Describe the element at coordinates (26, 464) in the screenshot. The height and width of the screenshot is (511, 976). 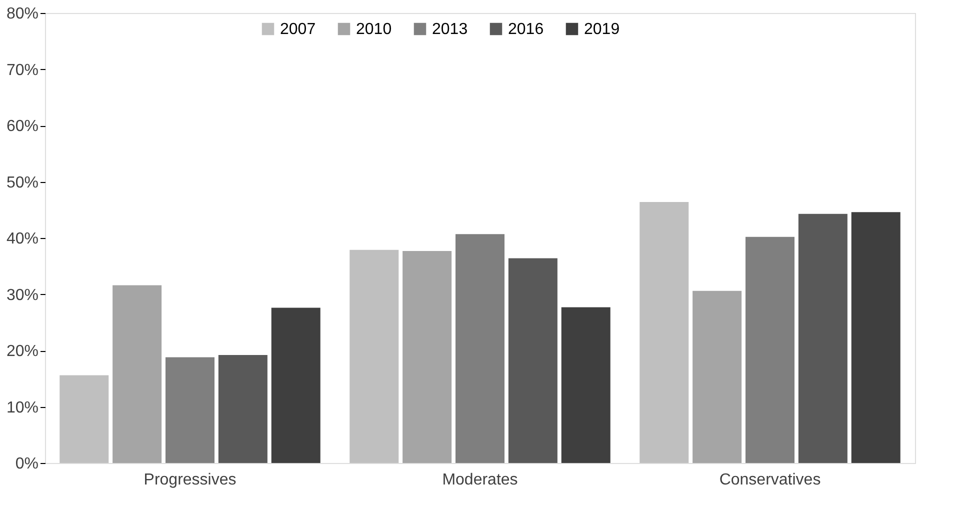
I see `y-tick-label: 0%` at that location.